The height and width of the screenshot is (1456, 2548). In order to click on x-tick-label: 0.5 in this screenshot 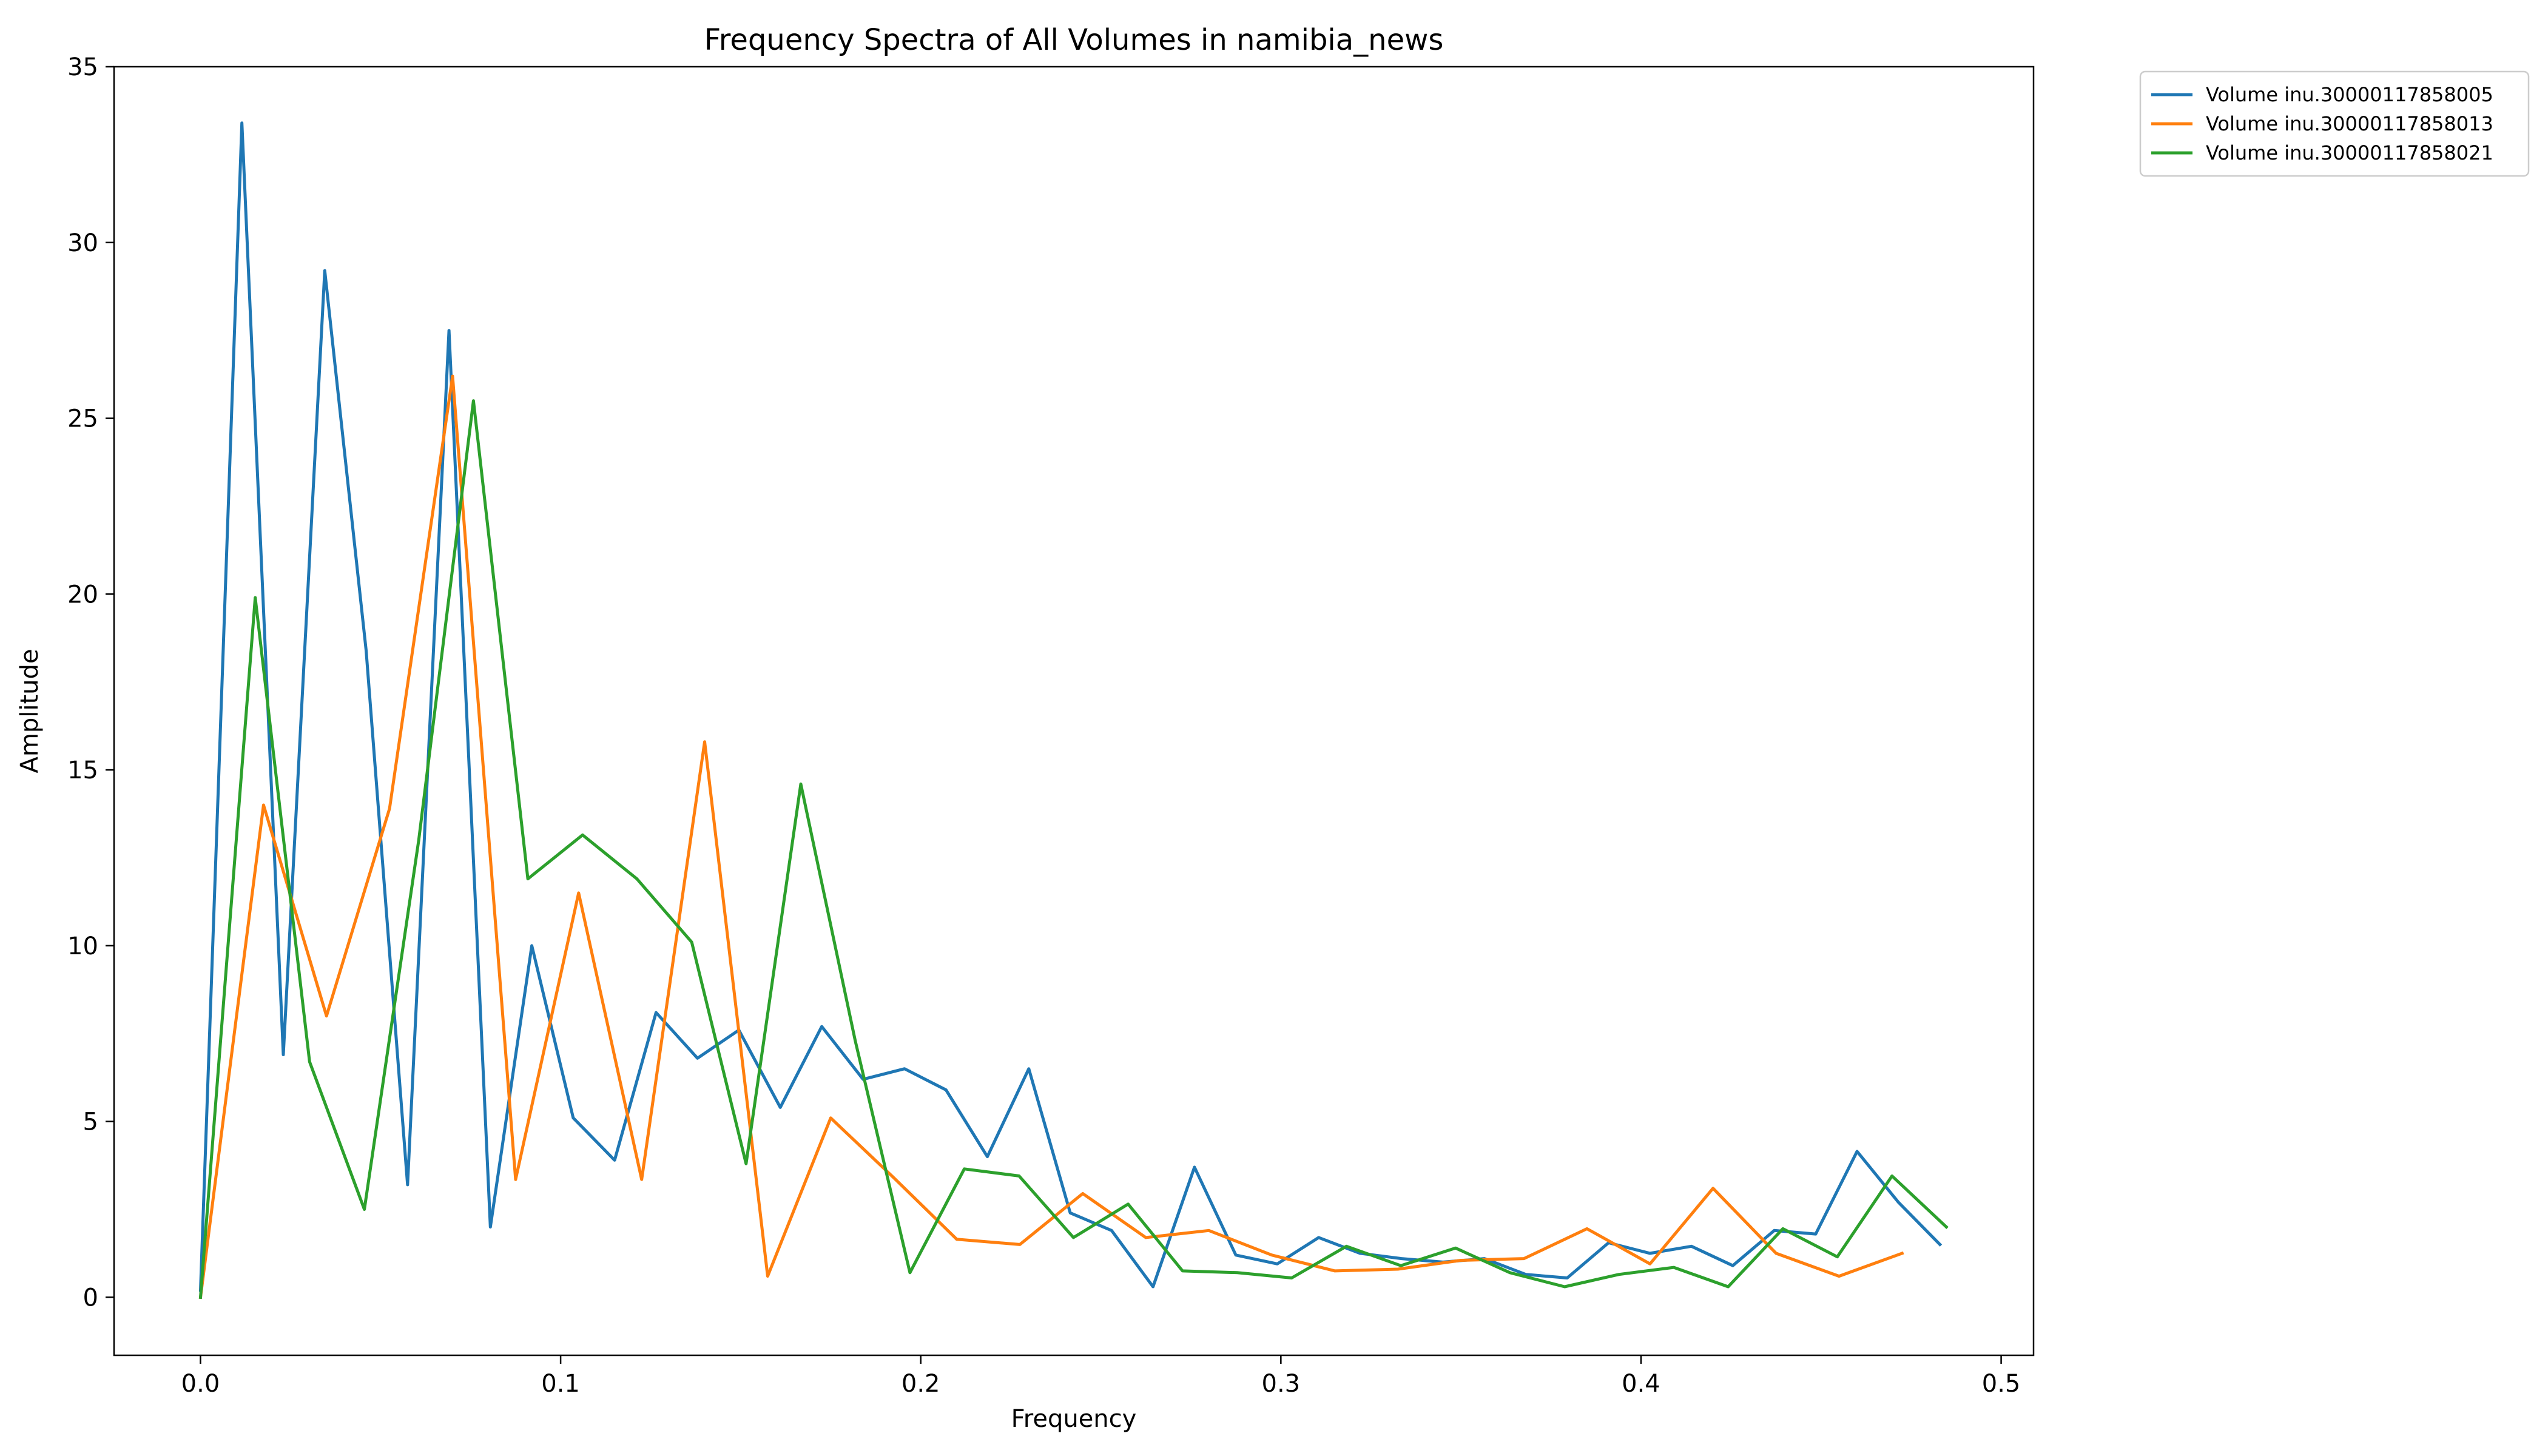, I will do `click(2001, 1384)`.